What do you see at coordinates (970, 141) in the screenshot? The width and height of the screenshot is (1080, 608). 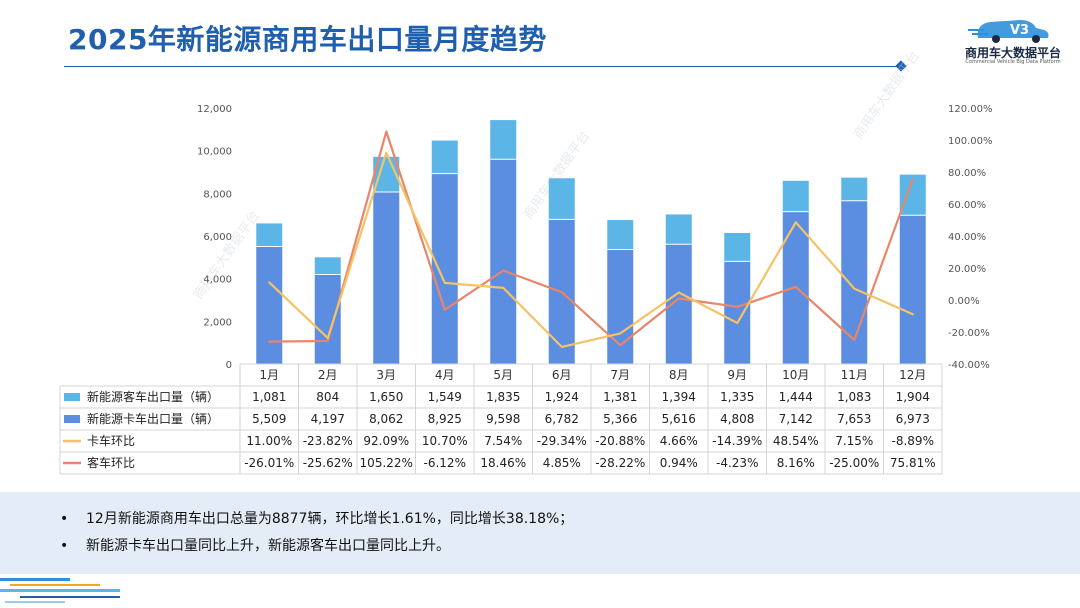 I see `y-right-tick-label: 100.00%` at bounding box center [970, 141].